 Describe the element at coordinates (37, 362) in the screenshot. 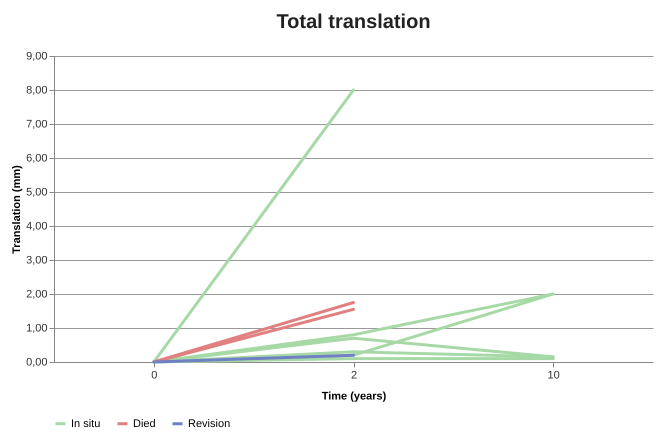

I see `y-tick-label: 0,00` at that location.